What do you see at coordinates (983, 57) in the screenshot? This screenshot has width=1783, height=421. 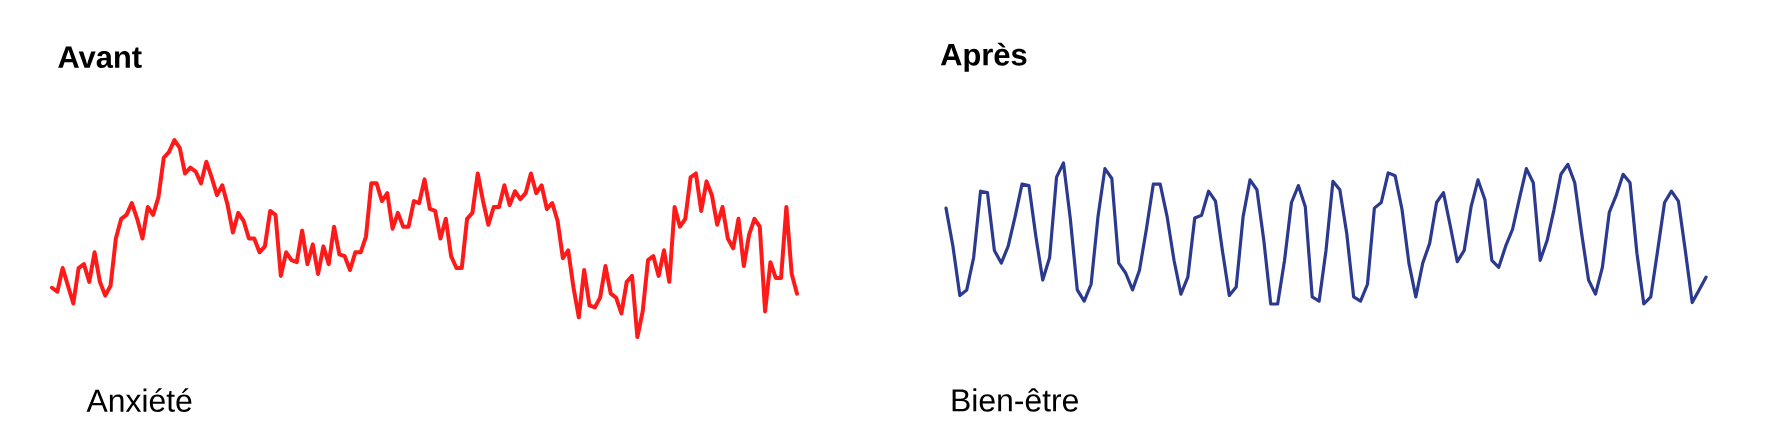 I see `chart-title: Après` at bounding box center [983, 57].